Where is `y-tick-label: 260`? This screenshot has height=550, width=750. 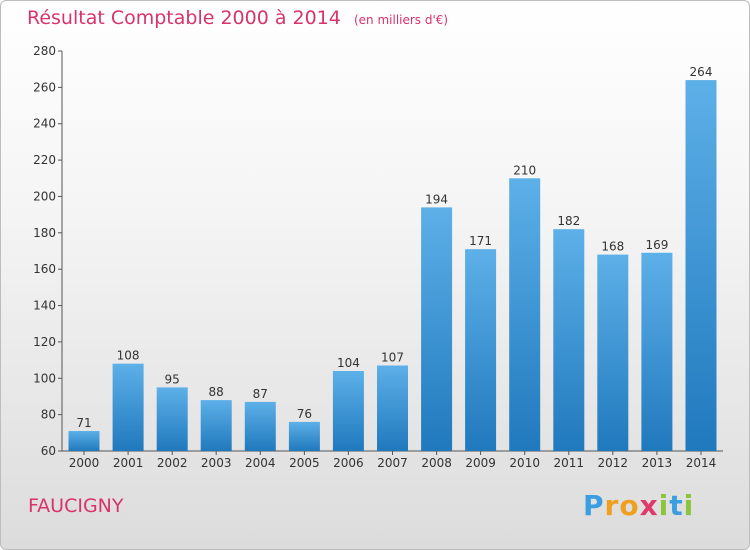
y-tick-label: 260 is located at coordinates (44, 87).